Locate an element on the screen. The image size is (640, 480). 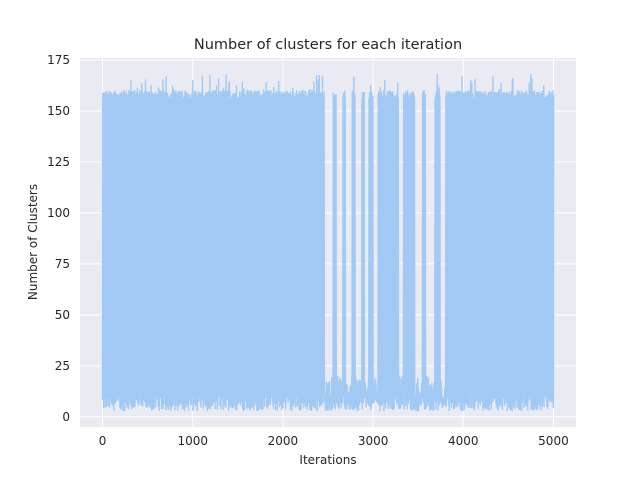
y-tick-label: 125 is located at coordinates (58, 162).